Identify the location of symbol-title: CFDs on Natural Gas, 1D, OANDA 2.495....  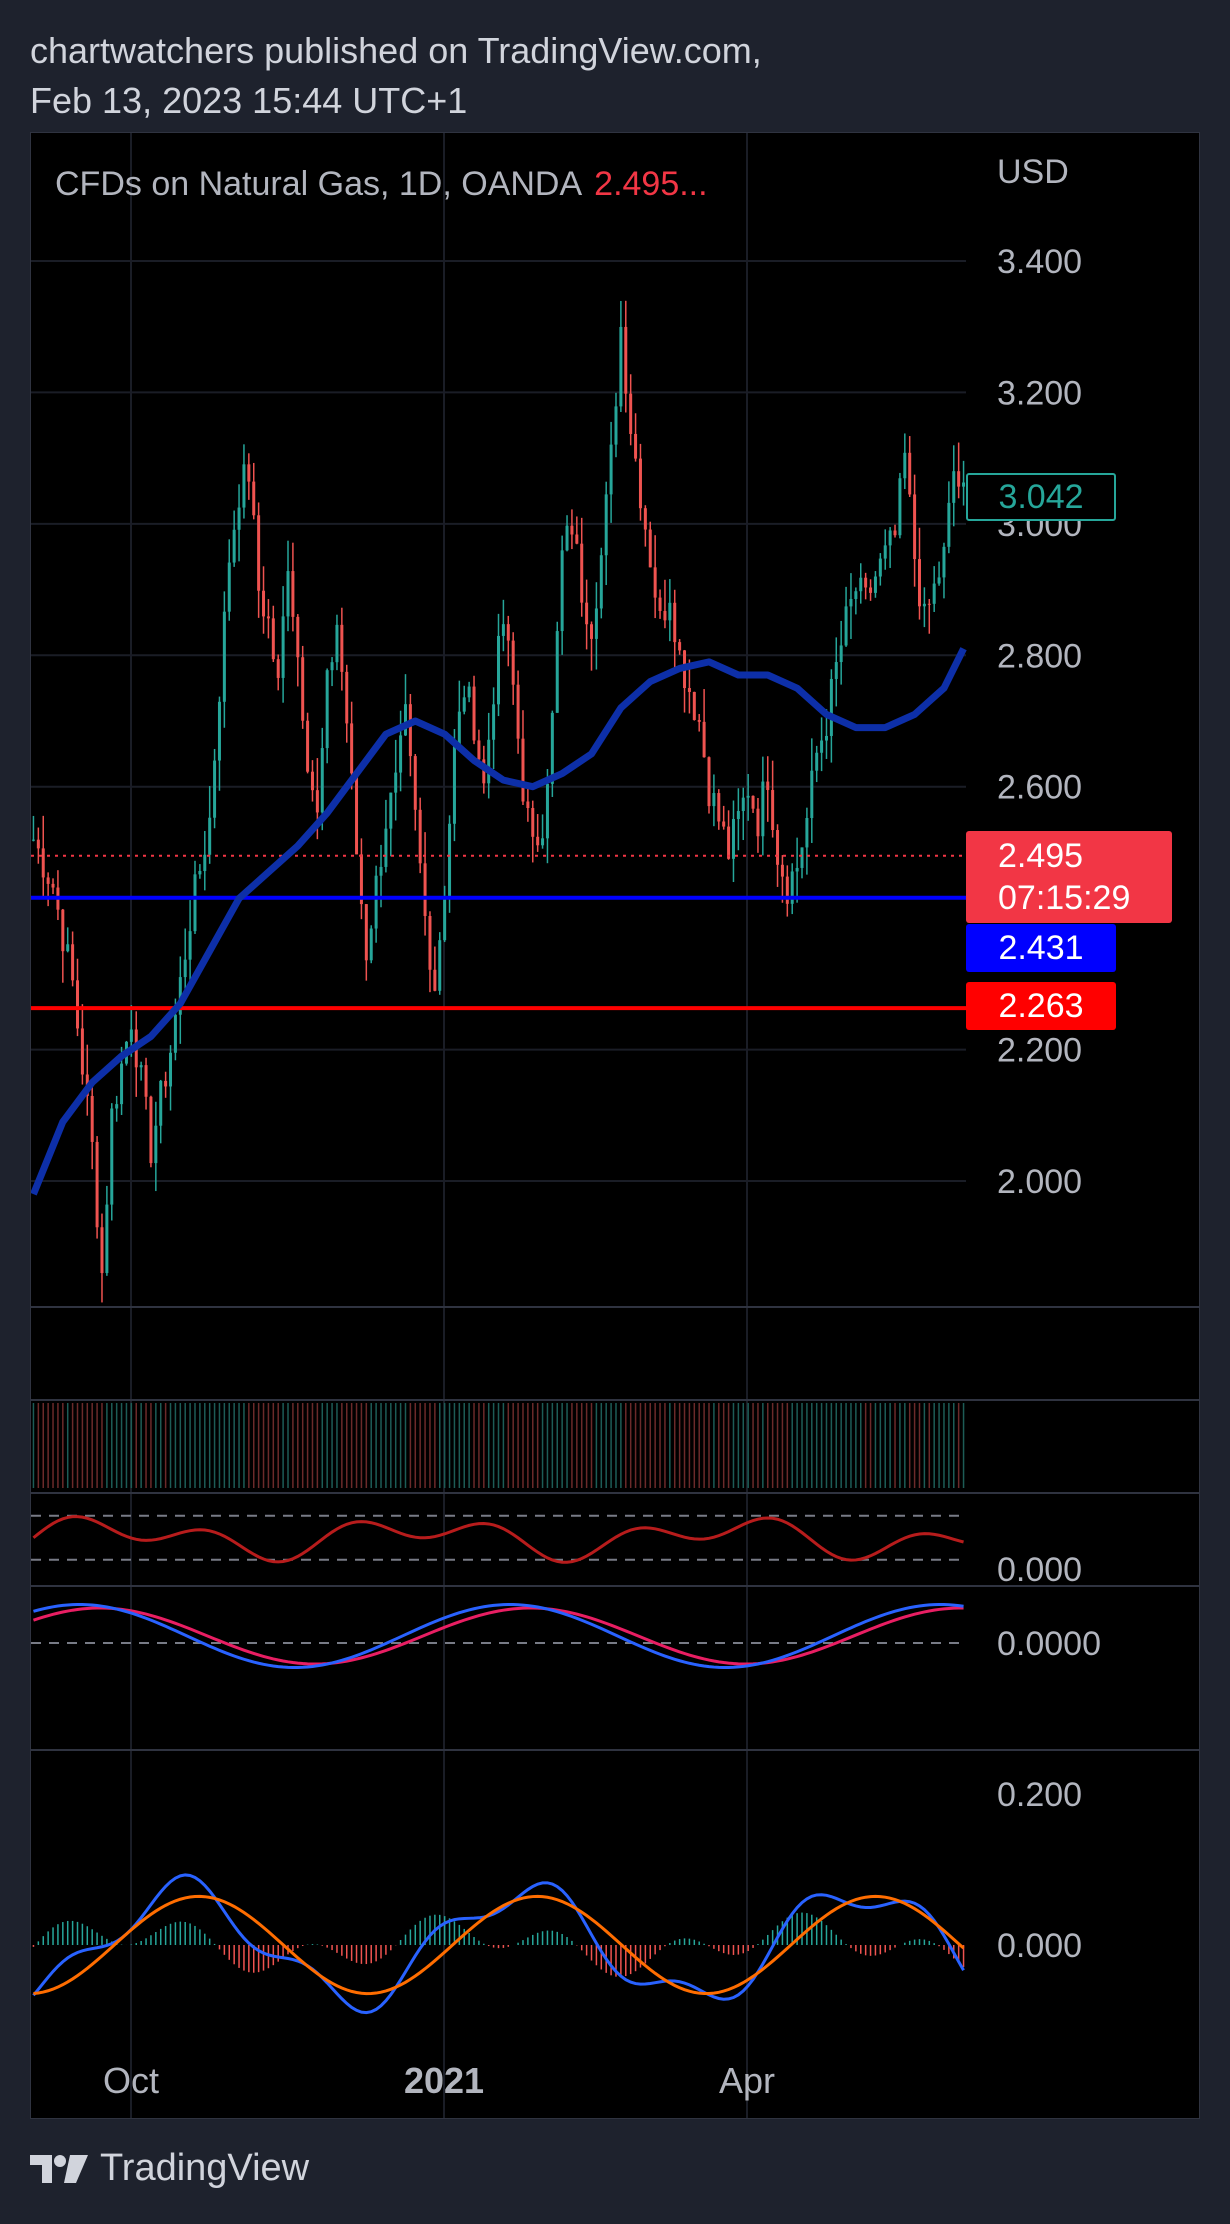
(381, 184).